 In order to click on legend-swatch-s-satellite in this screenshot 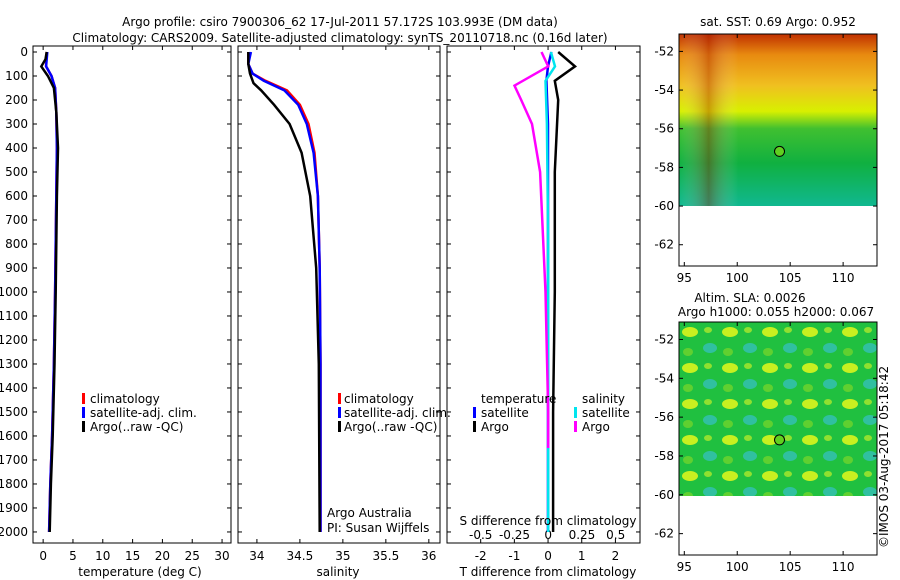, I will do `click(575, 412)`.